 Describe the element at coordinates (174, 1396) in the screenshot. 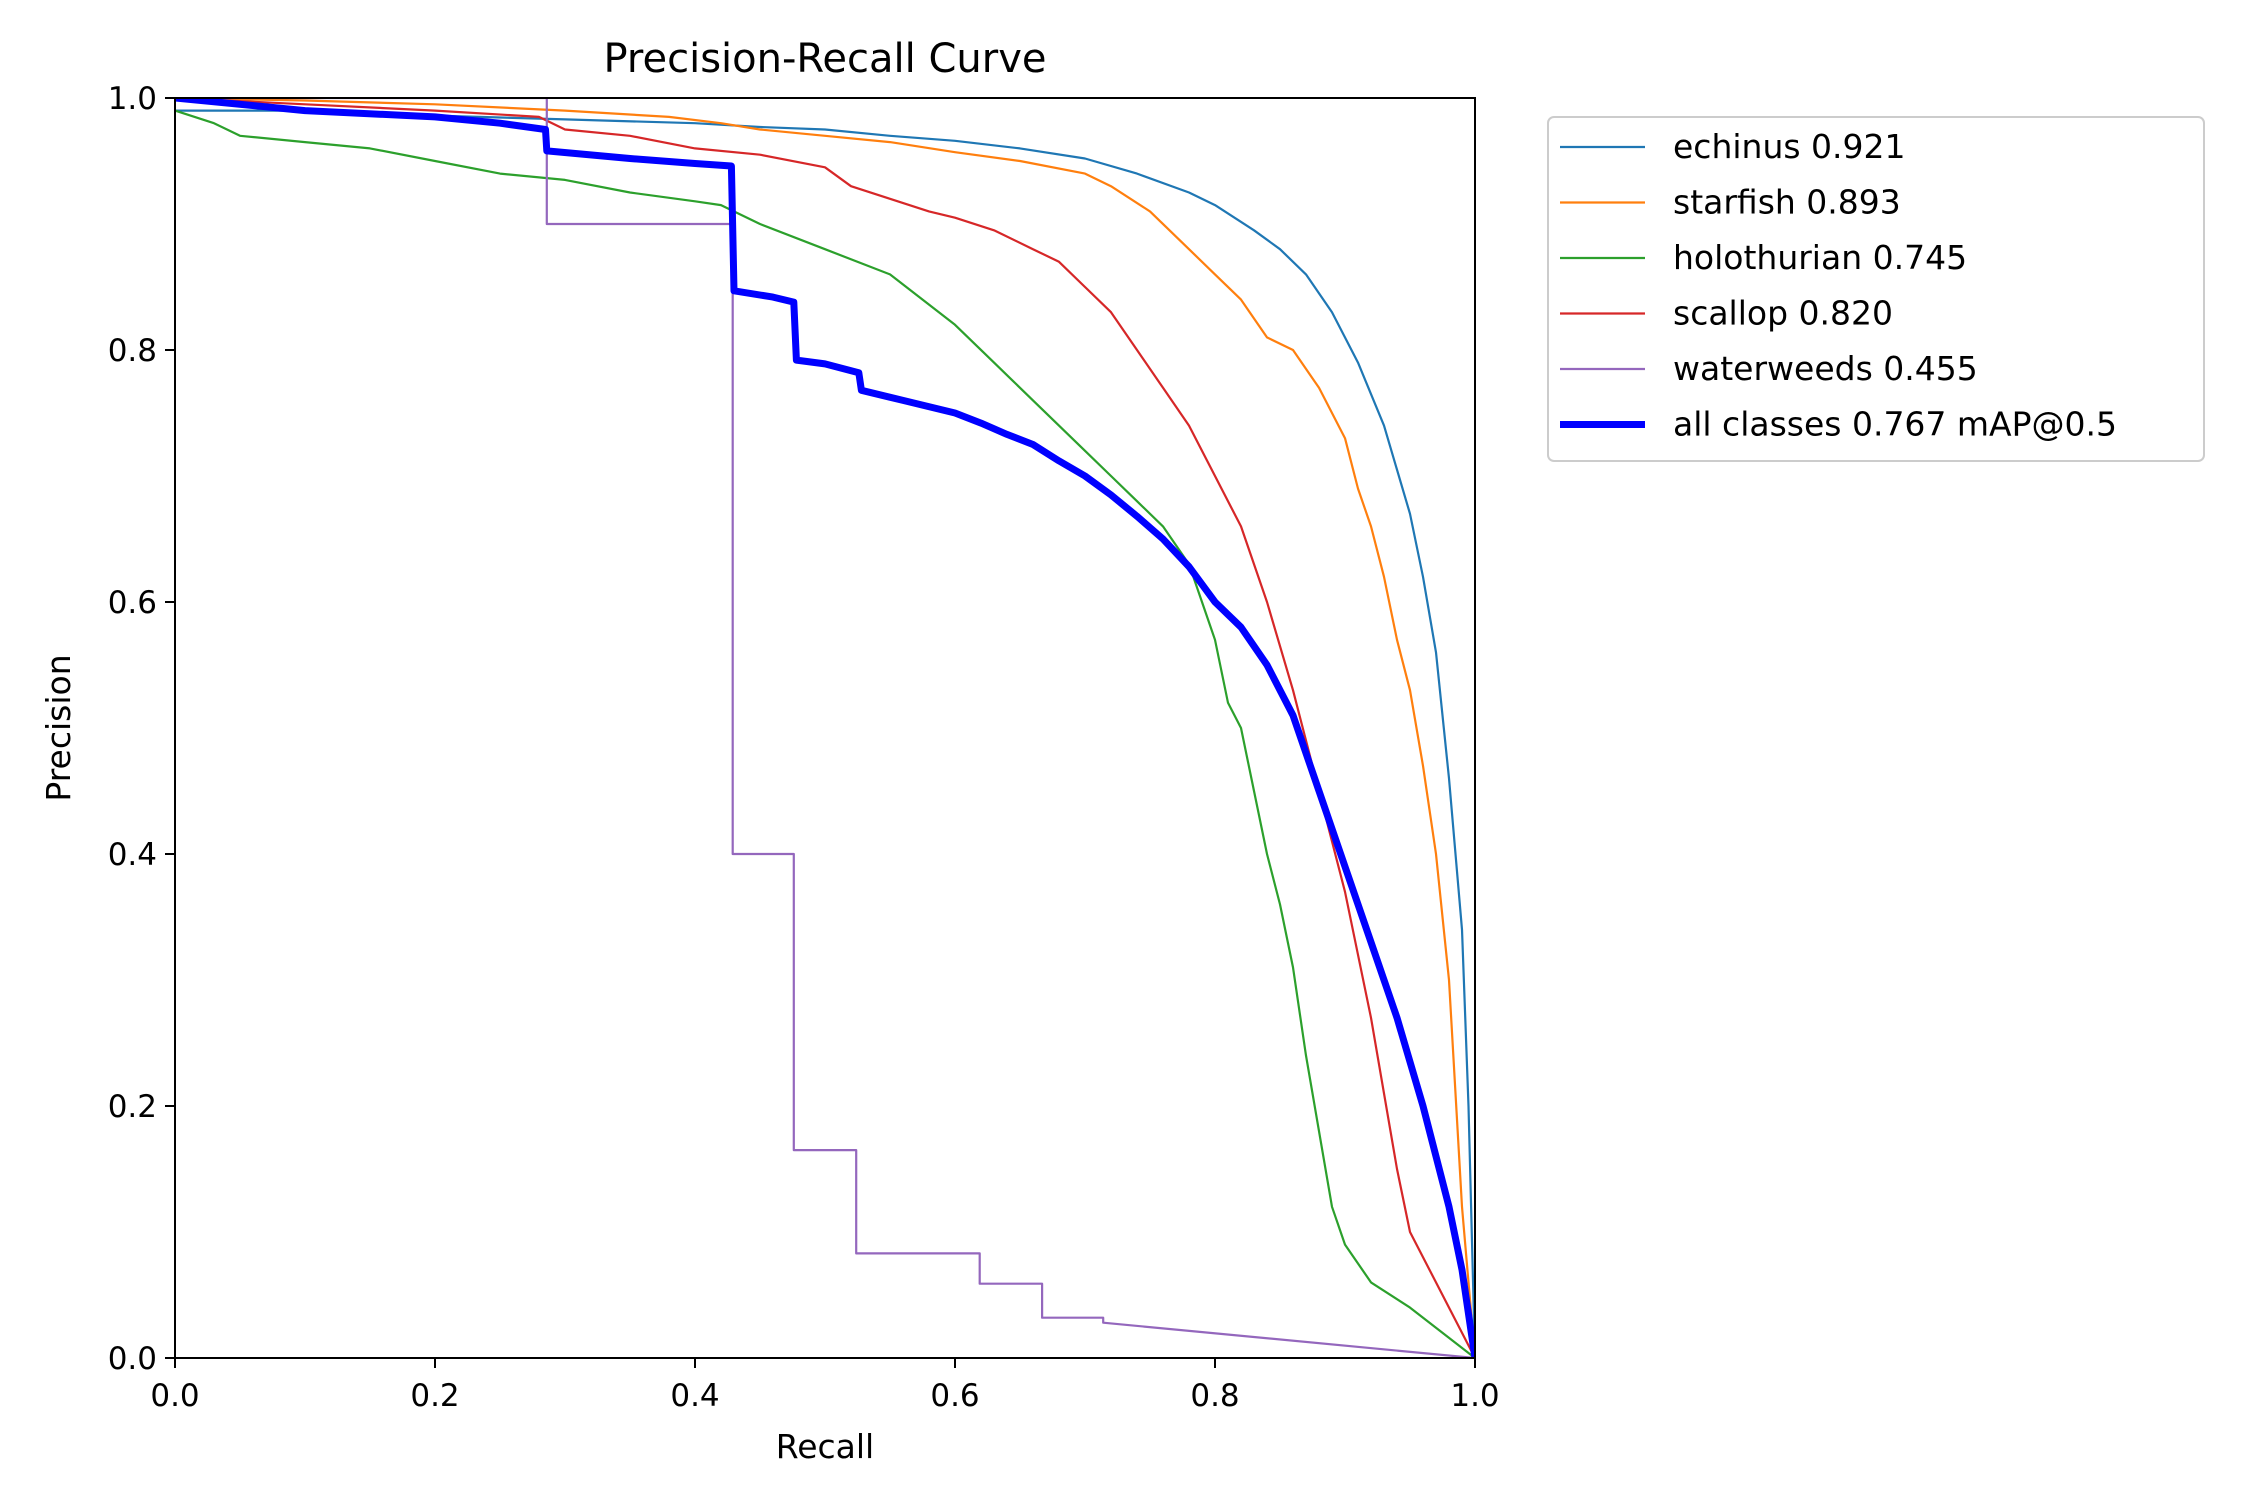

I see `x-tick-label: 0.0` at that location.